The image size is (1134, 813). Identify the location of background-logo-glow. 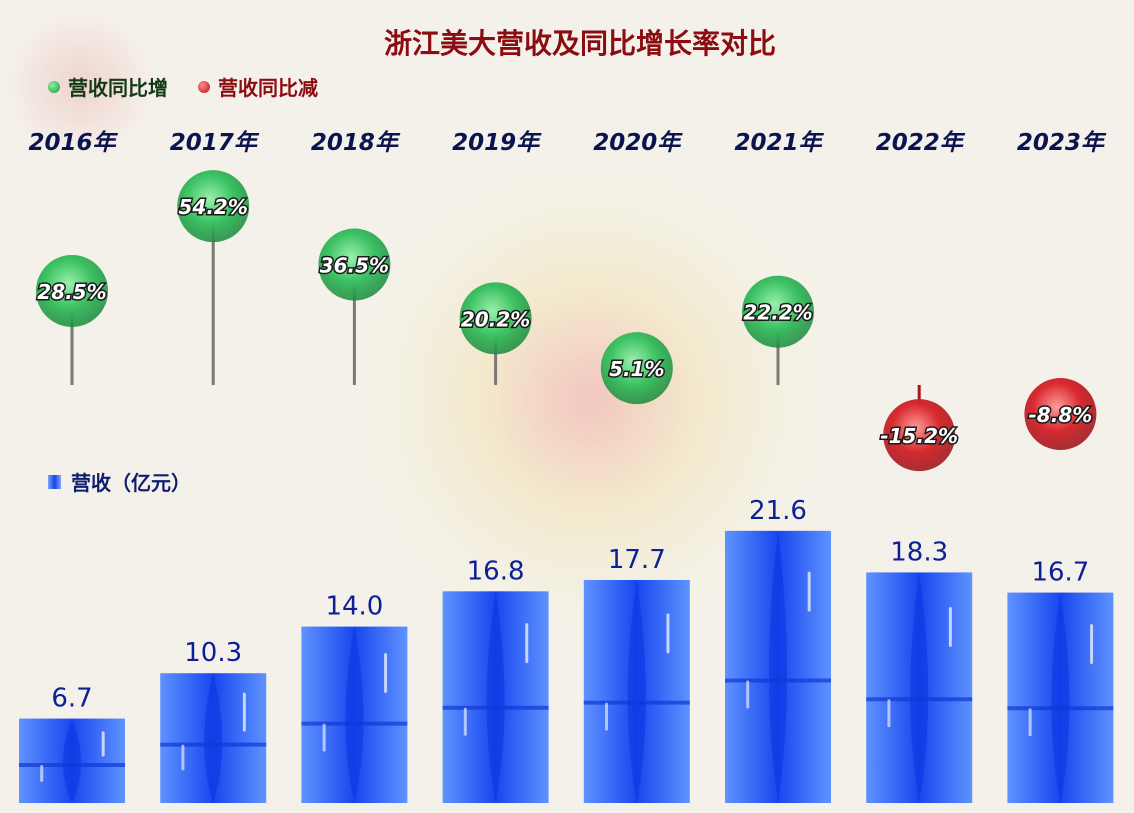
(80, 85).